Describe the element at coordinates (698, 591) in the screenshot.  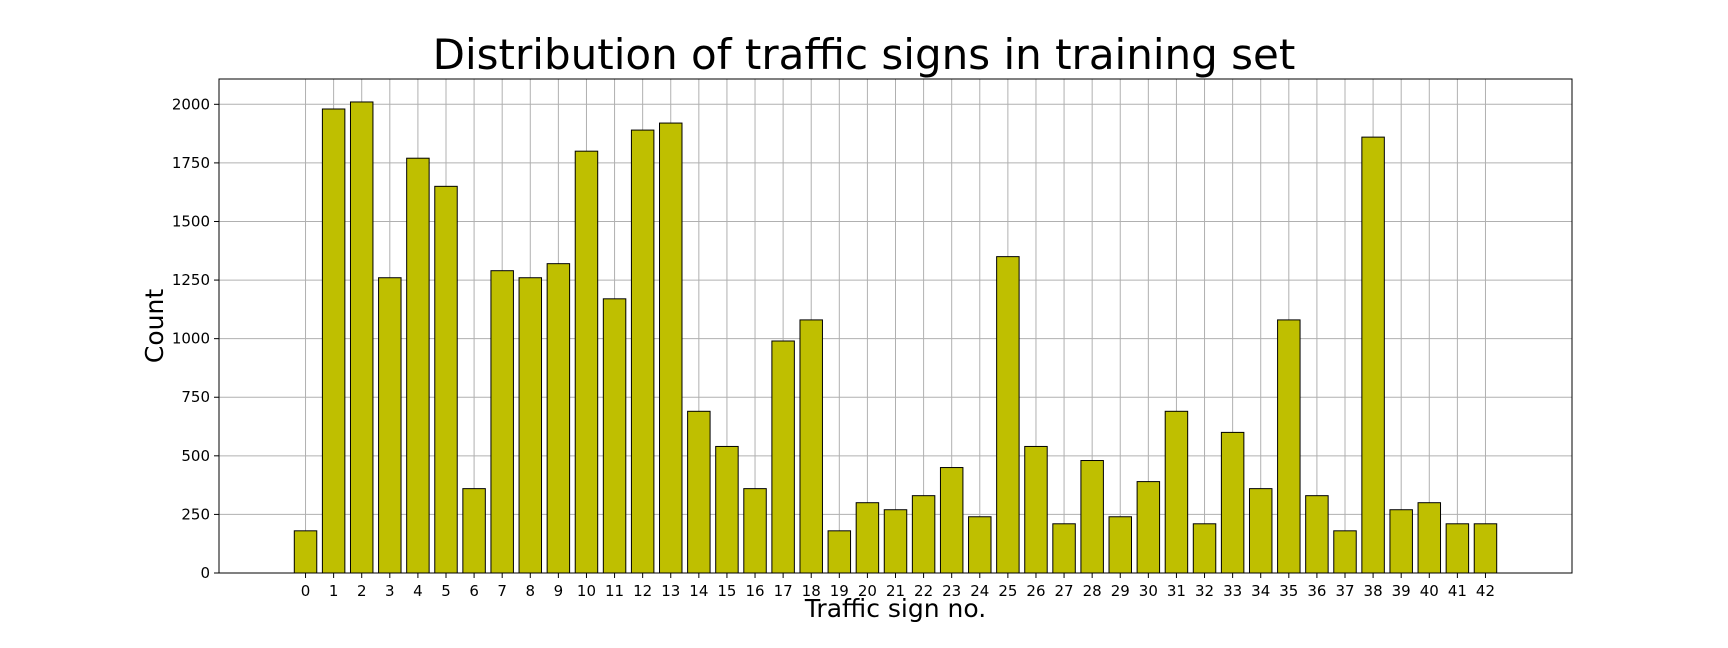
I see `x-tick-label: 14` at that location.